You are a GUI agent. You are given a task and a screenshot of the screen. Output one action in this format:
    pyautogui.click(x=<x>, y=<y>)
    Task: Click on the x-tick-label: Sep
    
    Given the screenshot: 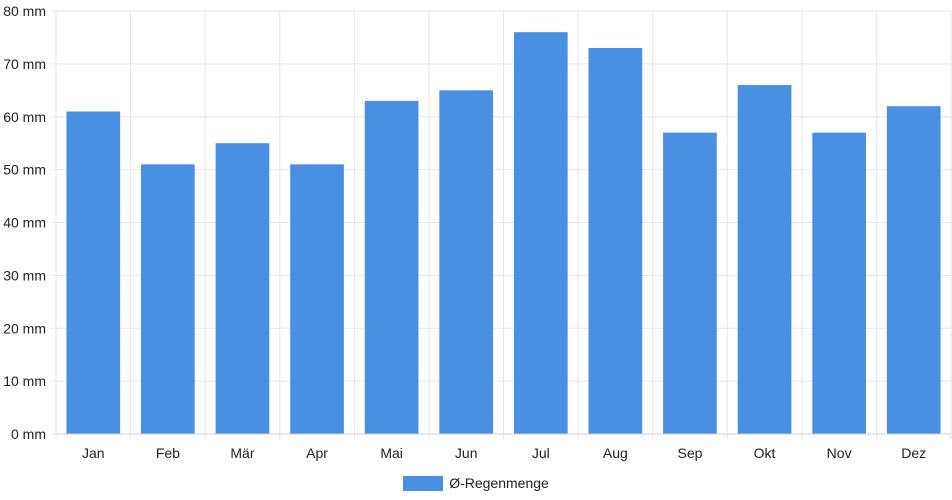 What is the action you would take?
    pyautogui.click(x=689, y=453)
    